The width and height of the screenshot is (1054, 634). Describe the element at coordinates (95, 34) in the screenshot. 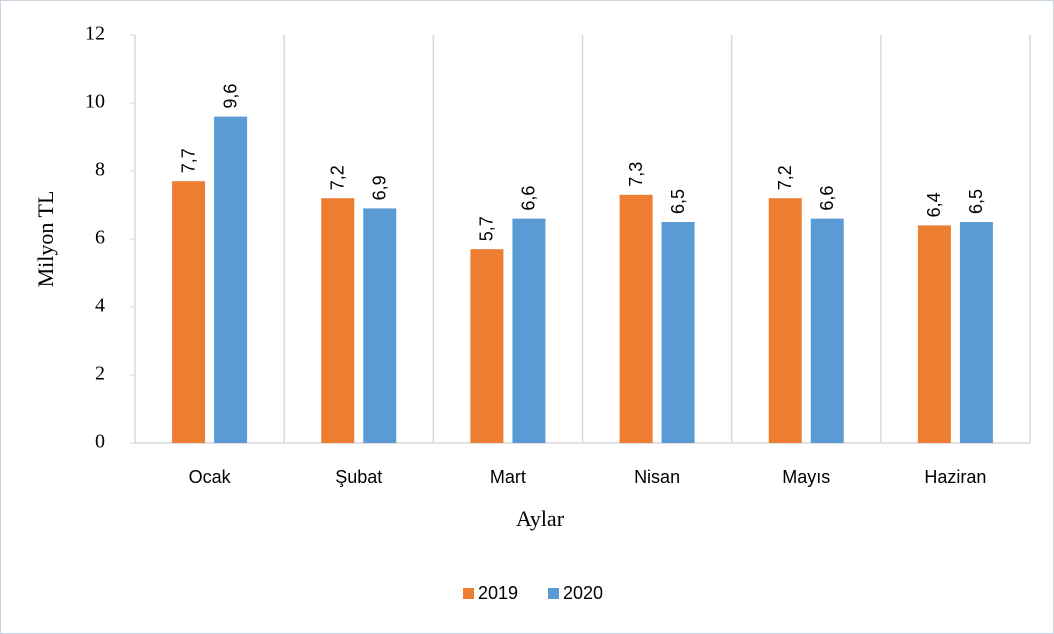

I see `y-tick-label: 12` at that location.